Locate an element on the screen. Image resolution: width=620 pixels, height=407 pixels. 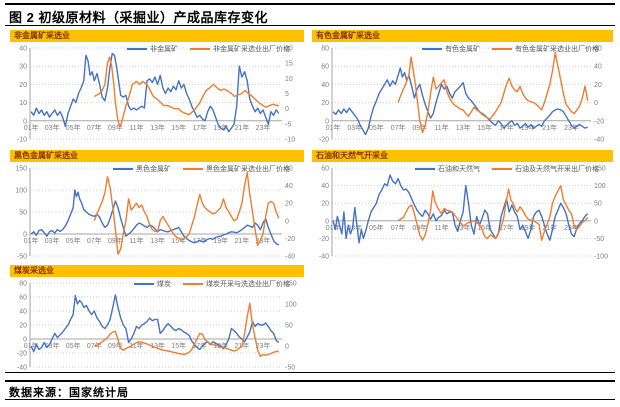
legend-label: 黑色金属矿 is located at coordinates (153, 169).